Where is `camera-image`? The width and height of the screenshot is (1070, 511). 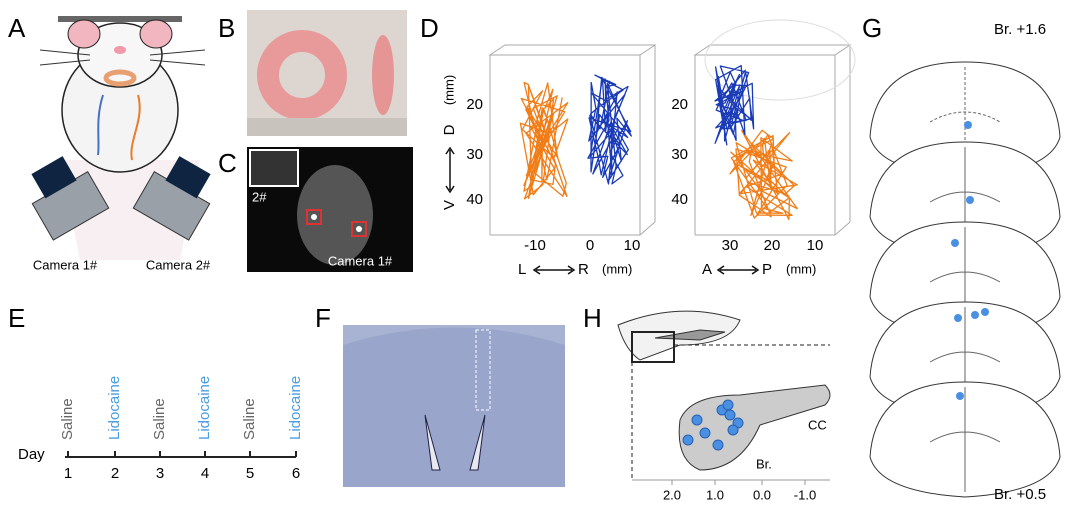
camera-image is located at coordinates (330, 209).